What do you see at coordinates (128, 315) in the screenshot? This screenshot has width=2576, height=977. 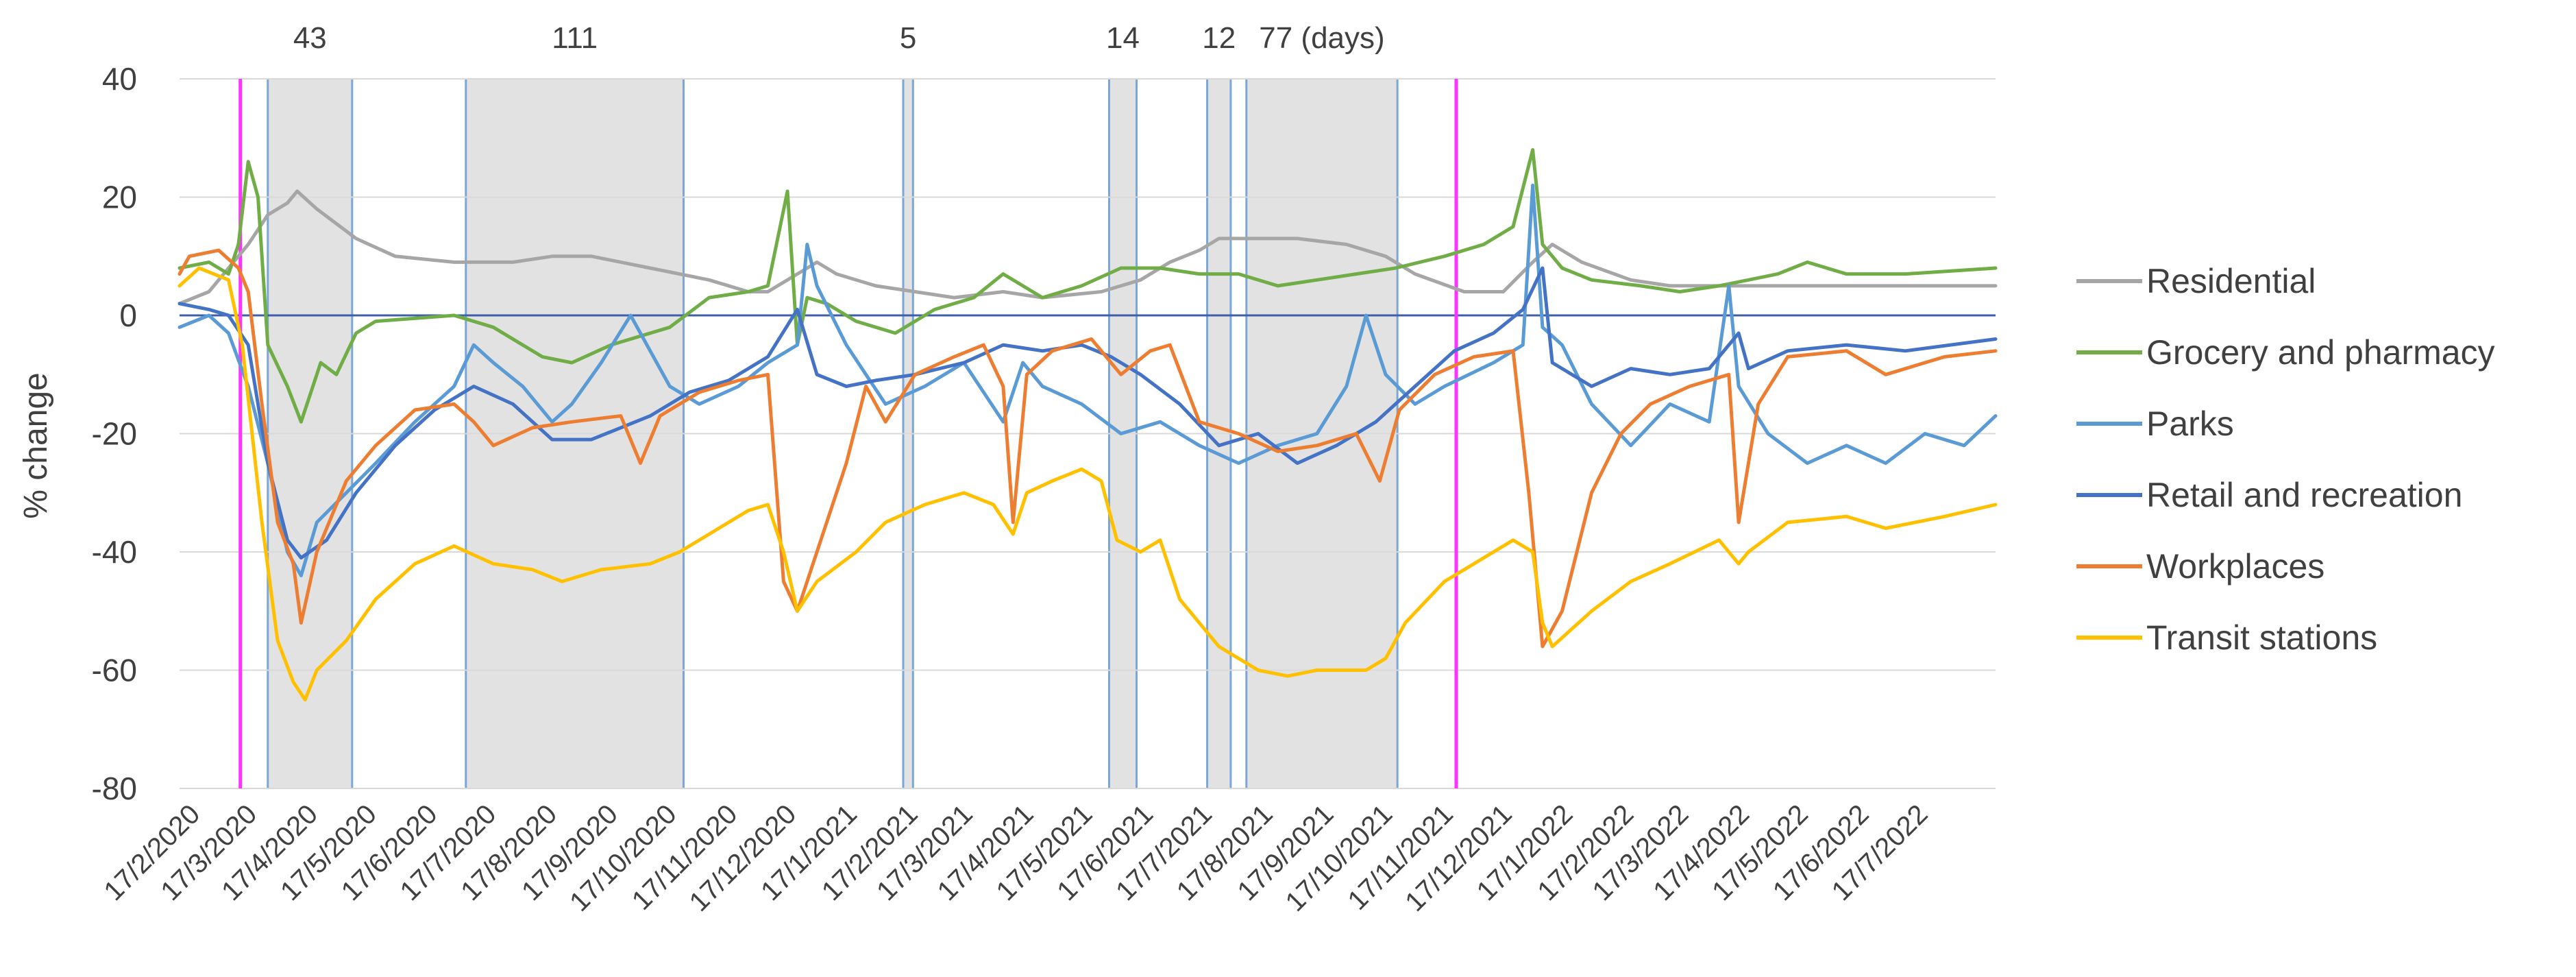 I see `y-tick-label-2: 0` at bounding box center [128, 315].